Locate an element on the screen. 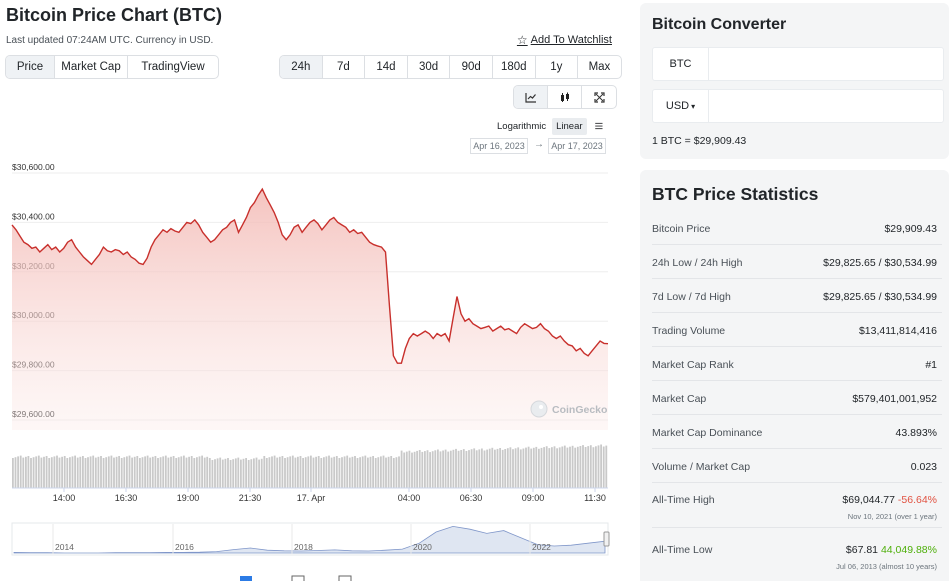  range-1y: 1y is located at coordinates (557, 67).